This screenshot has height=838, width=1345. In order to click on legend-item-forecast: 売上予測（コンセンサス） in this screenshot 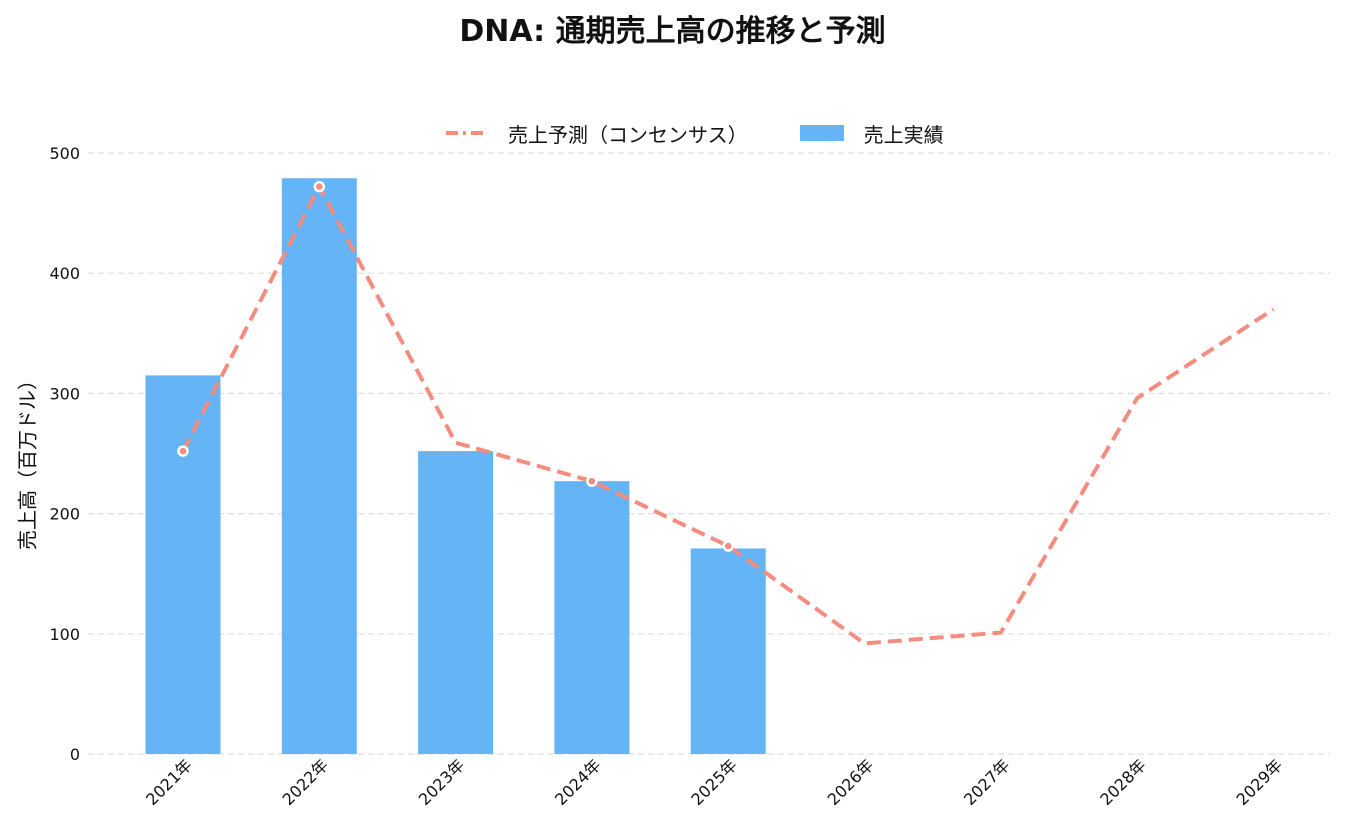, I will do `click(597, 133)`.